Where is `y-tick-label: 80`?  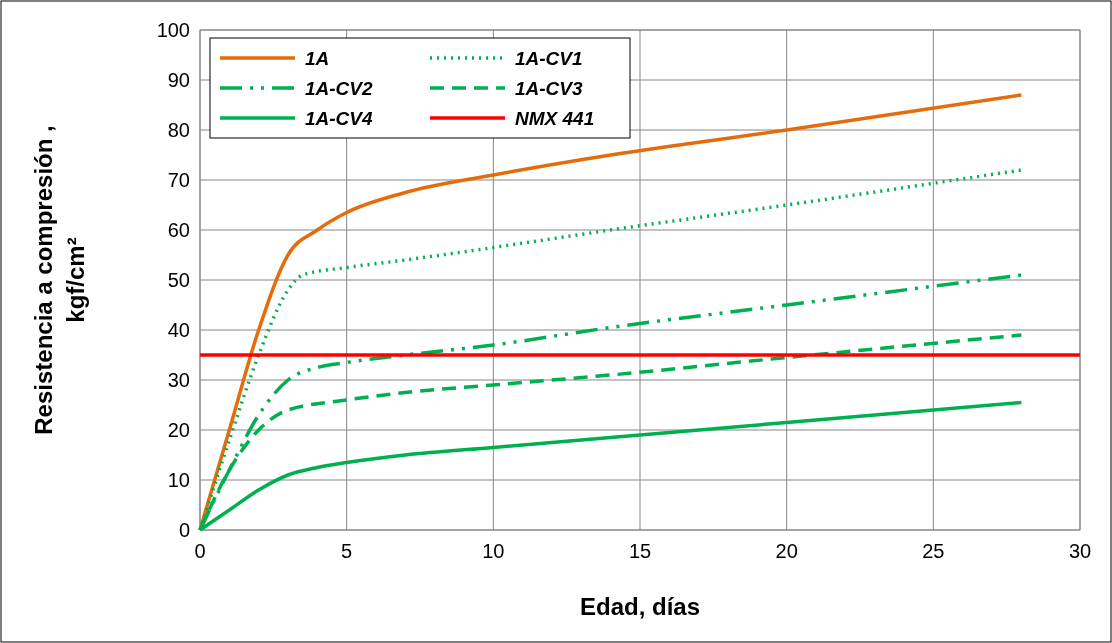
y-tick-label: 80 is located at coordinates (178, 130).